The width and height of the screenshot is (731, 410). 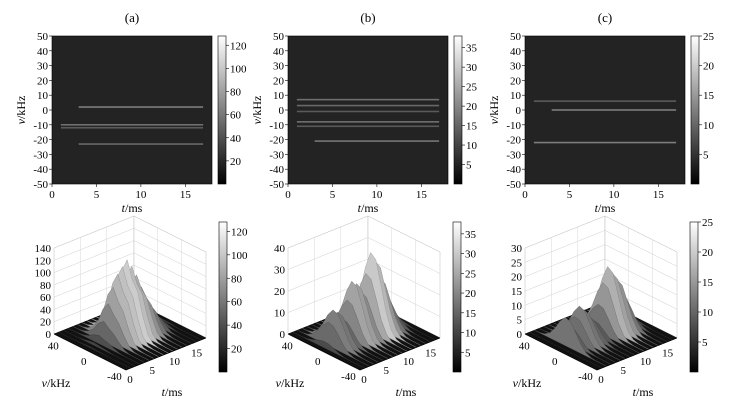 I want to click on colorbar-tick-label: 25, so click(x=472, y=88).